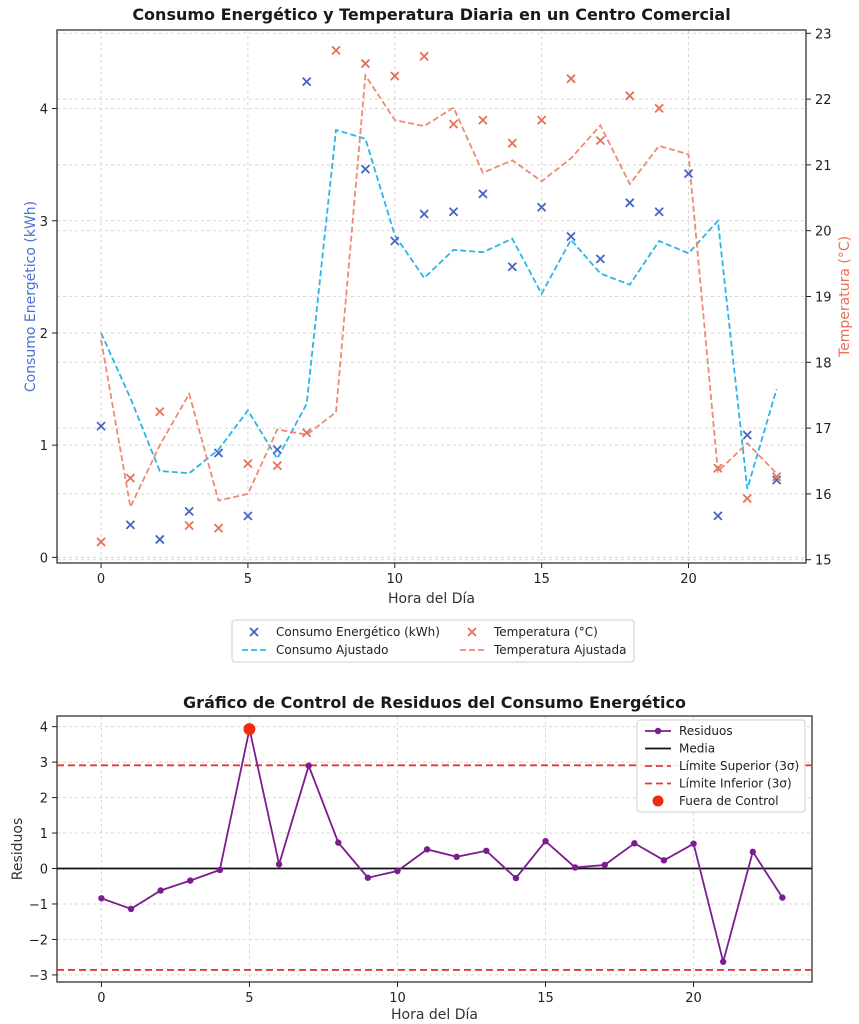  Describe the element at coordinates (44, 558) in the screenshot. I see `y-tick-label: 0` at that location.